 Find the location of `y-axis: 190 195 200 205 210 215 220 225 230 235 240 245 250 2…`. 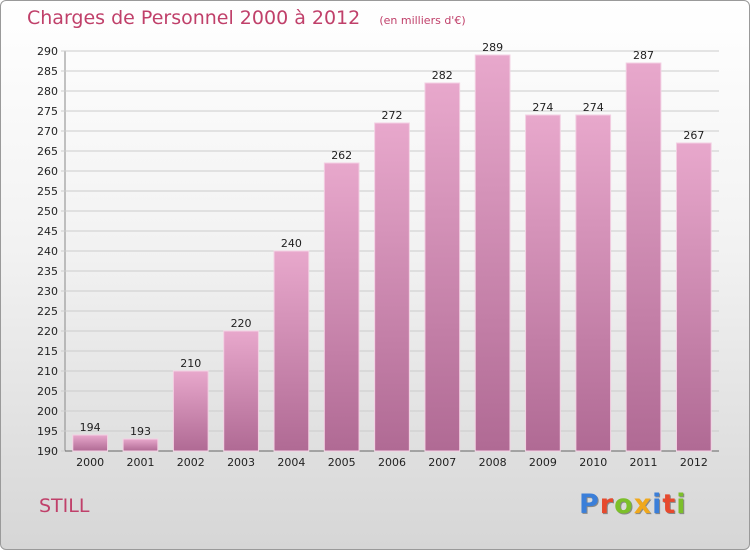

y-axis: 190 195 200 205 210 215 220 225 230 235 240 245 250 2… is located at coordinates (47, 251).